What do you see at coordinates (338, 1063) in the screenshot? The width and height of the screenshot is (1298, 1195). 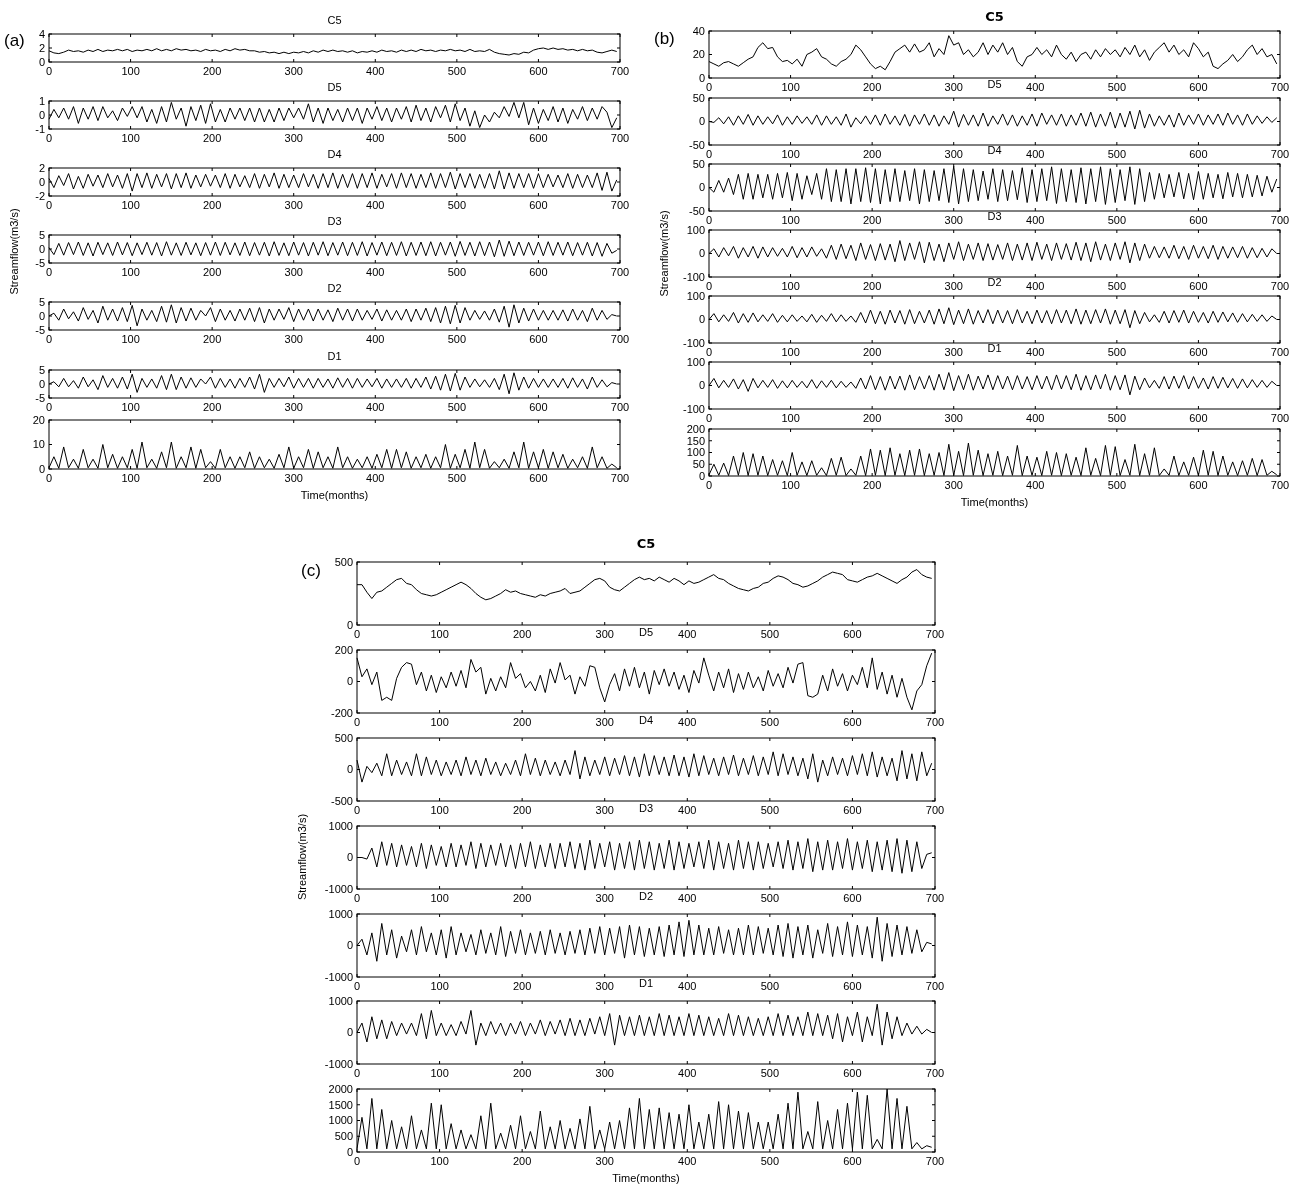 I see `y-tick-label: -1000` at bounding box center [338, 1063].